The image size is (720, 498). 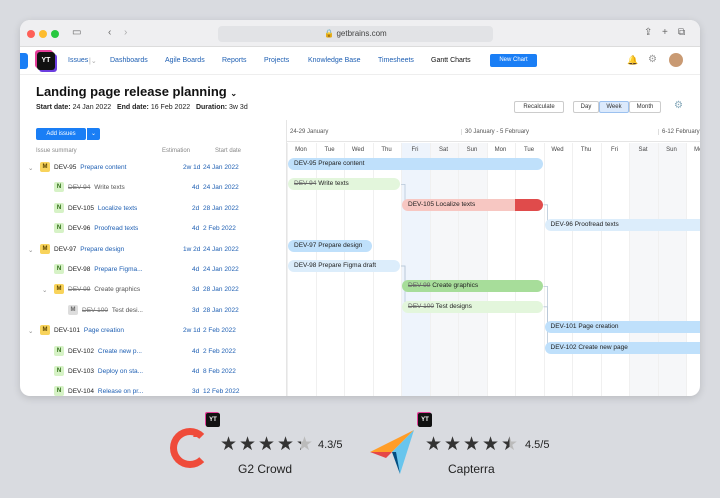 I want to click on issue-id: DEV-100, so click(x=95, y=310).